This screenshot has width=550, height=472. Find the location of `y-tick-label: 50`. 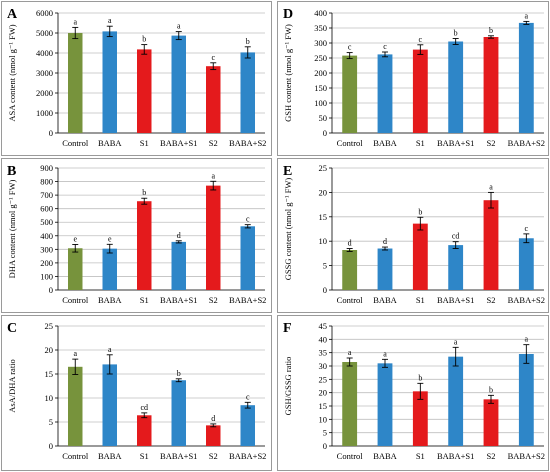

y-tick-label: 50 is located at coordinates (323, 118).